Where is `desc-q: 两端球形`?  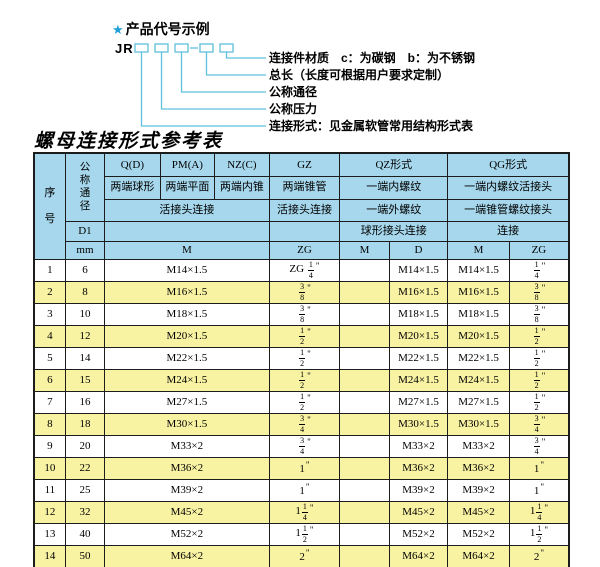 desc-q: 两端球形 is located at coordinates (132, 187).